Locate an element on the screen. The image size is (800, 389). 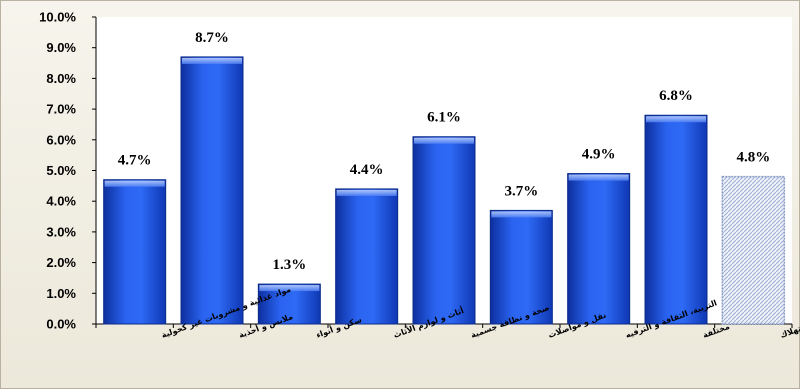
y-tick-label: 4.0% is located at coordinates (61, 201).